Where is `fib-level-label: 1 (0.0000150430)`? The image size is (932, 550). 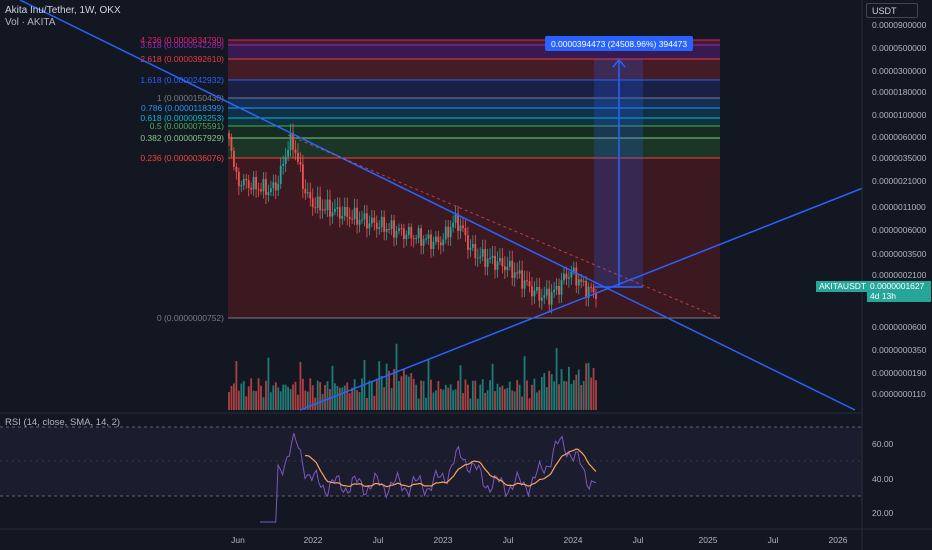
fib-level-label: 1 (0.0000150430) is located at coordinates (190, 98).